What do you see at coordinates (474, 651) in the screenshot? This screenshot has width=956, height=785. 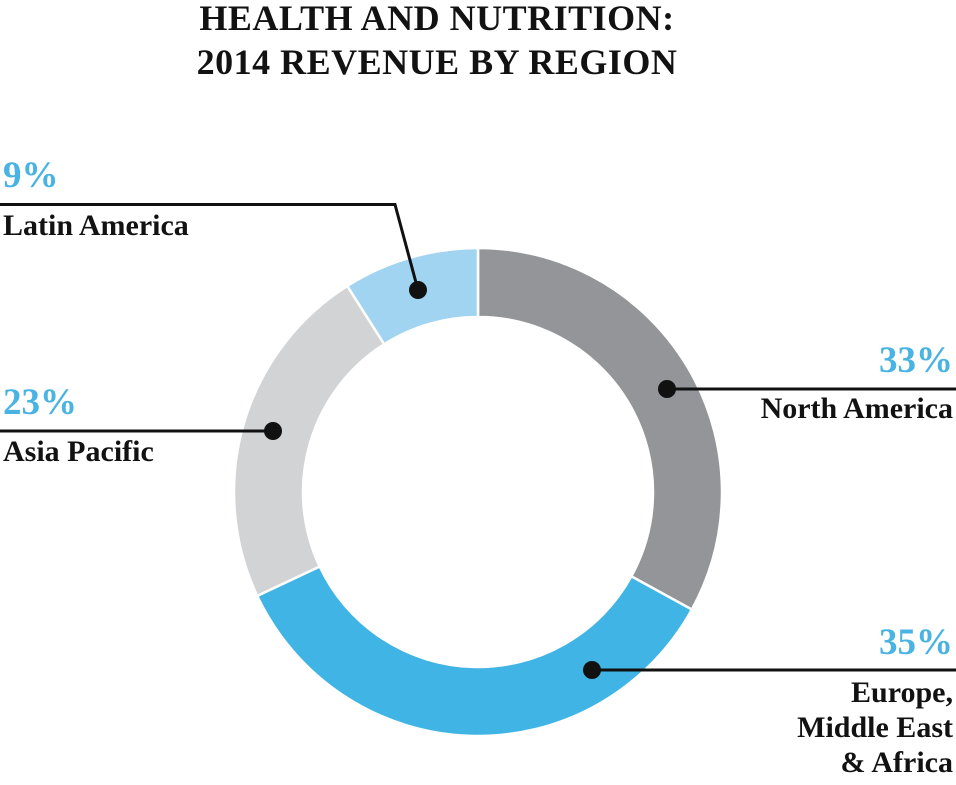 I see `donut-segment-europe-middle-east-africa` at bounding box center [474, 651].